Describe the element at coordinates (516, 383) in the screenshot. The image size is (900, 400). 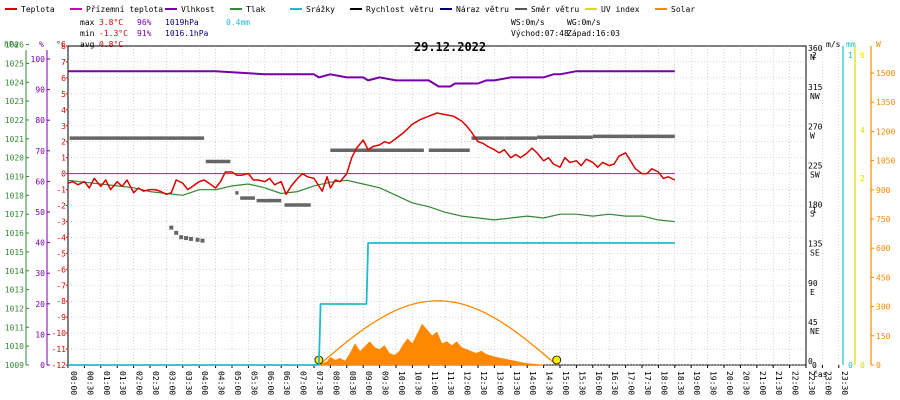
I see `x-tick-label: 13:30` at that location.